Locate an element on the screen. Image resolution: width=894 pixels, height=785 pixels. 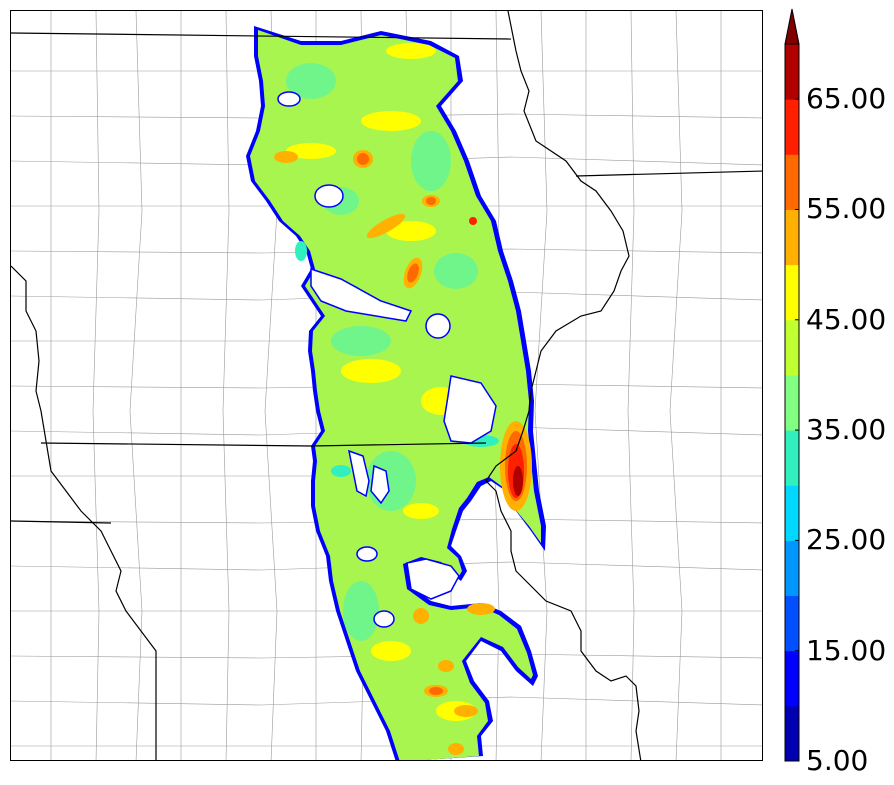
colorbar-tick-label: 25.00 is located at coordinates (846, 540).